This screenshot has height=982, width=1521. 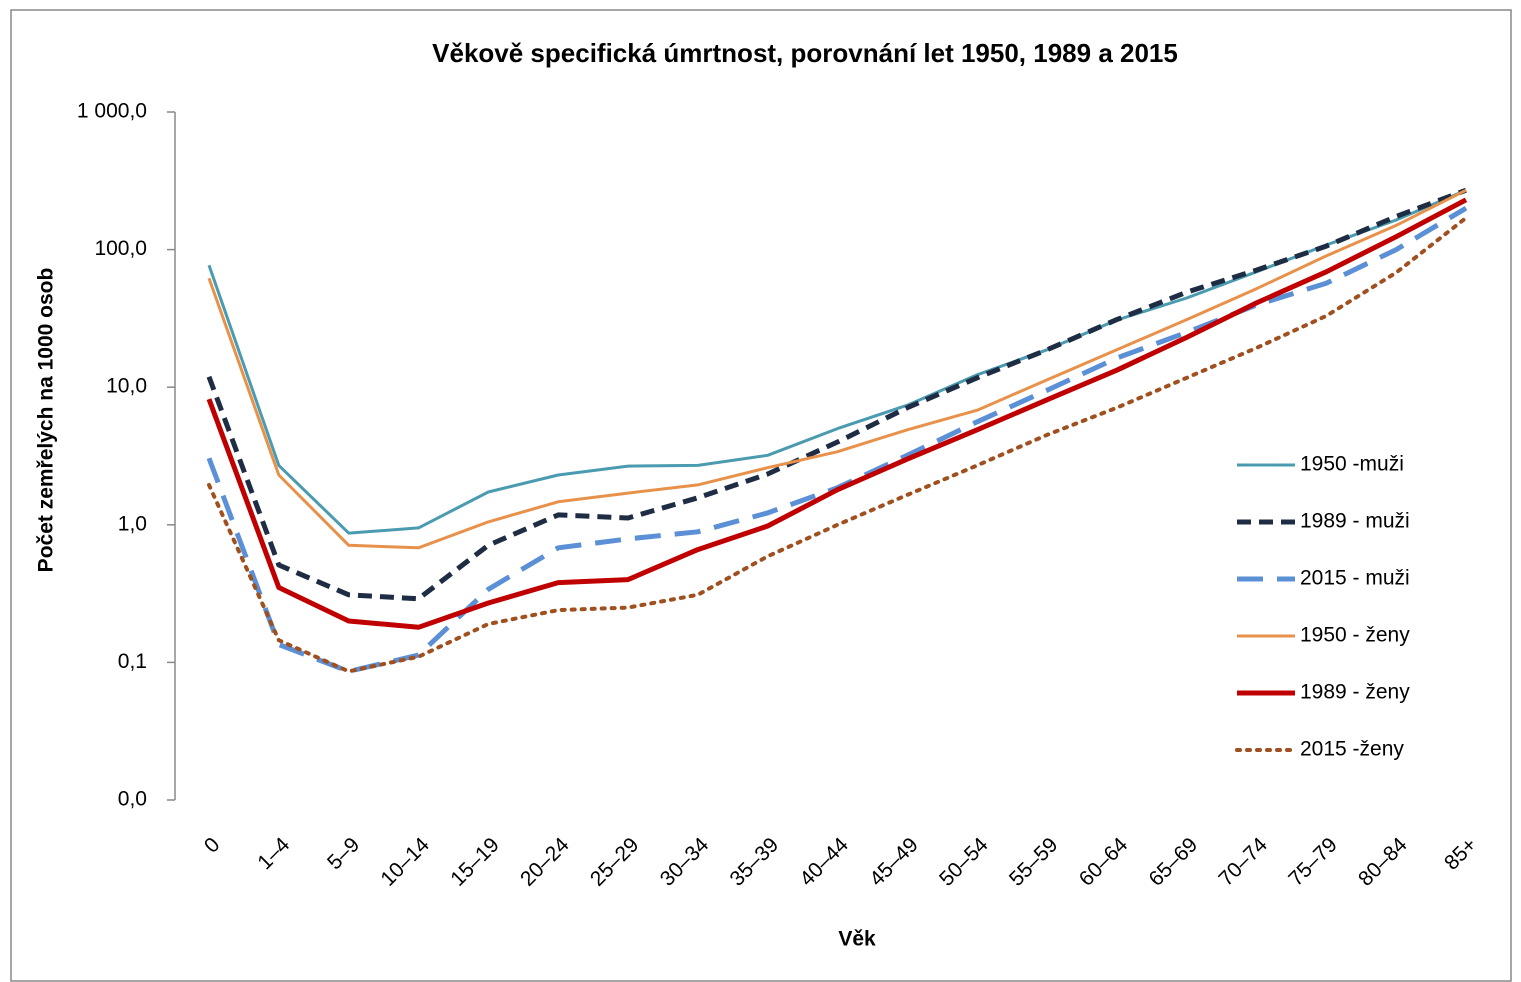 What do you see at coordinates (1352, 464) in the screenshot?
I see `legend-label: 1950 -muži` at bounding box center [1352, 464].